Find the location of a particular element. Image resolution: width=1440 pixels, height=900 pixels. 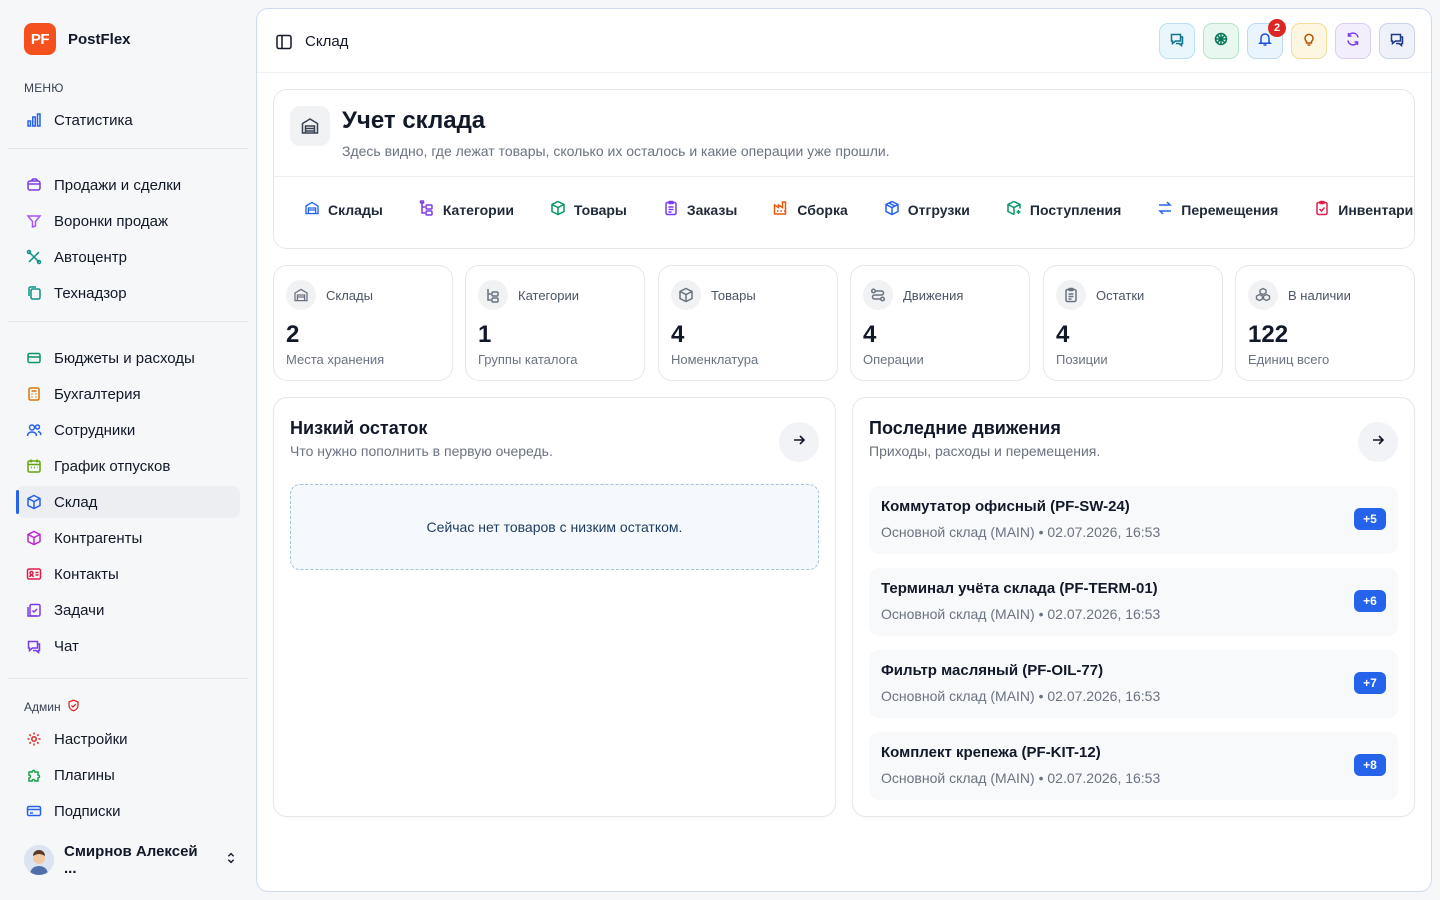

ai-assistant-button is located at coordinates (1221, 41).